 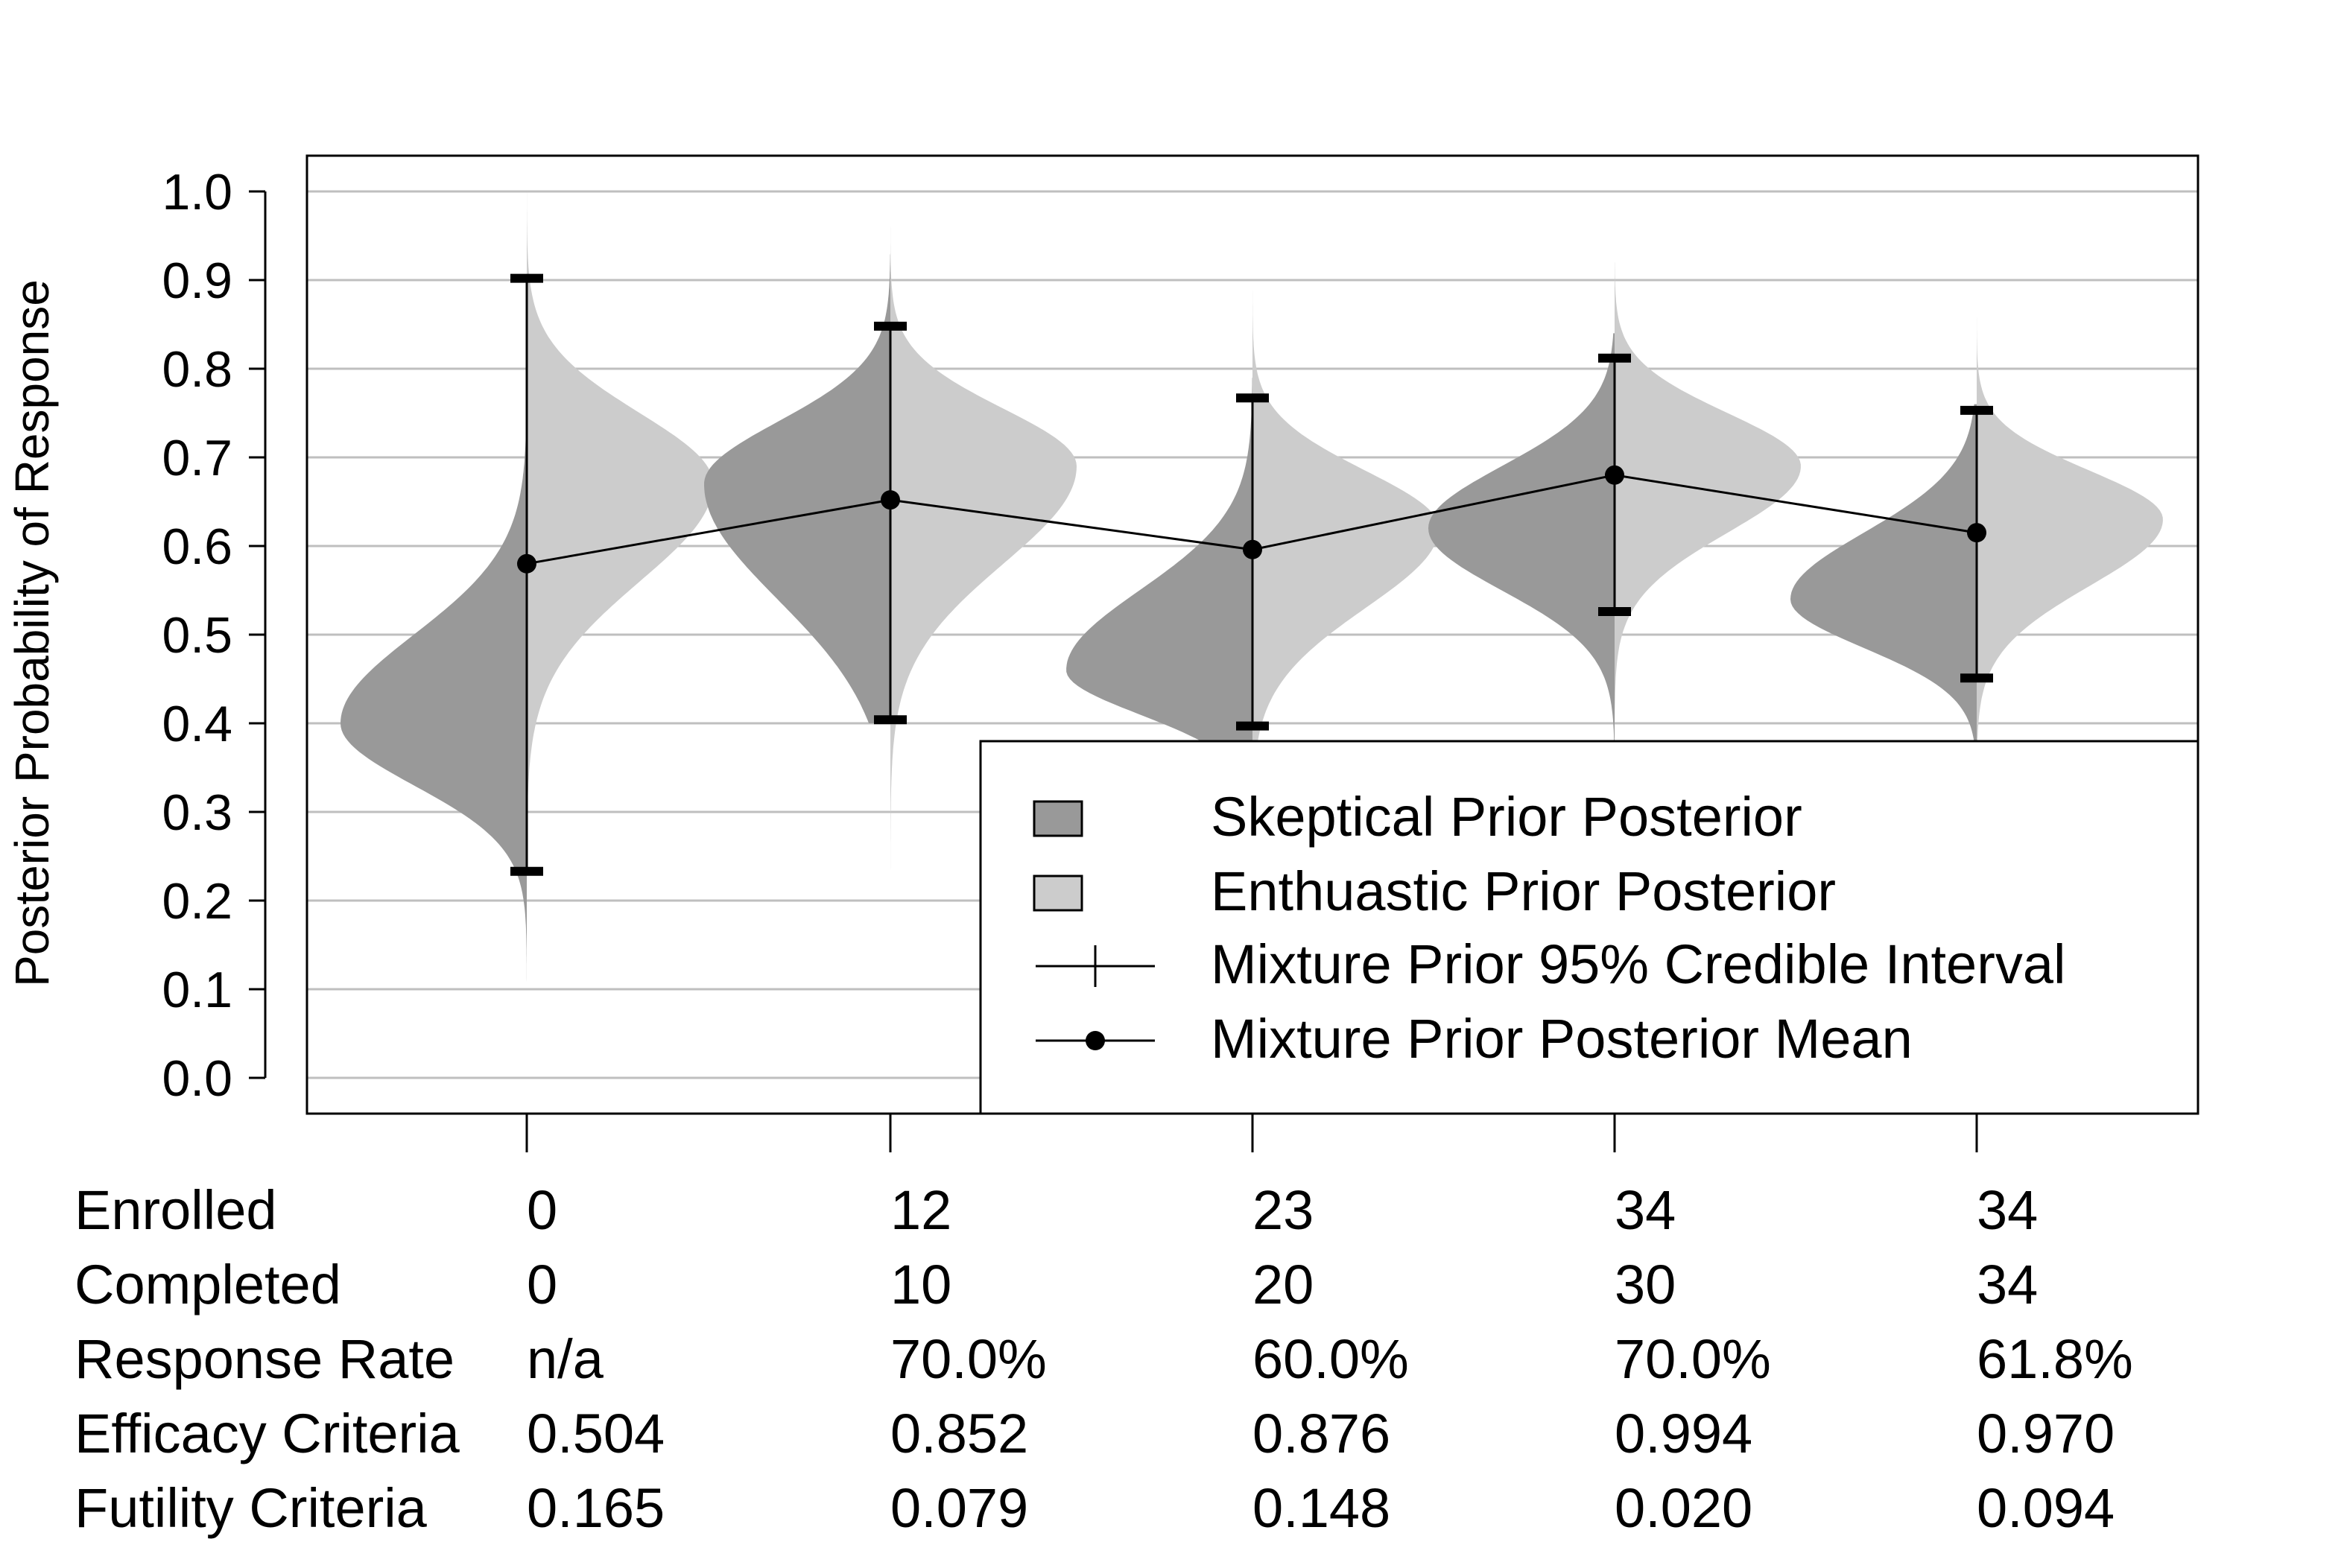 What do you see at coordinates (920, 1285) in the screenshot?
I see `table-cell: 10` at bounding box center [920, 1285].